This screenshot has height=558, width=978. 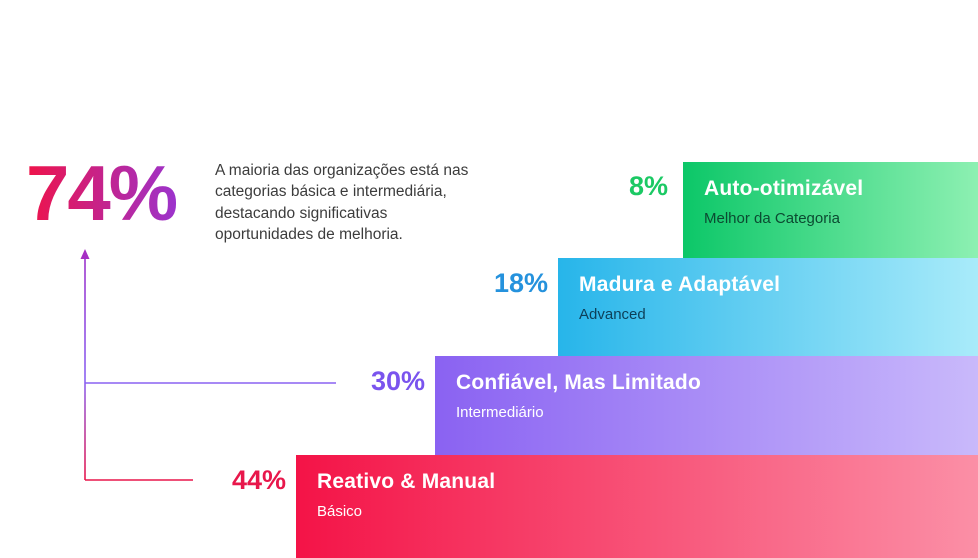 What do you see at coordinates (520, 283) in the screenshot?
I see `bar-percent-label-madura-adaptavel: 18%` at bounding box center [520, 283].